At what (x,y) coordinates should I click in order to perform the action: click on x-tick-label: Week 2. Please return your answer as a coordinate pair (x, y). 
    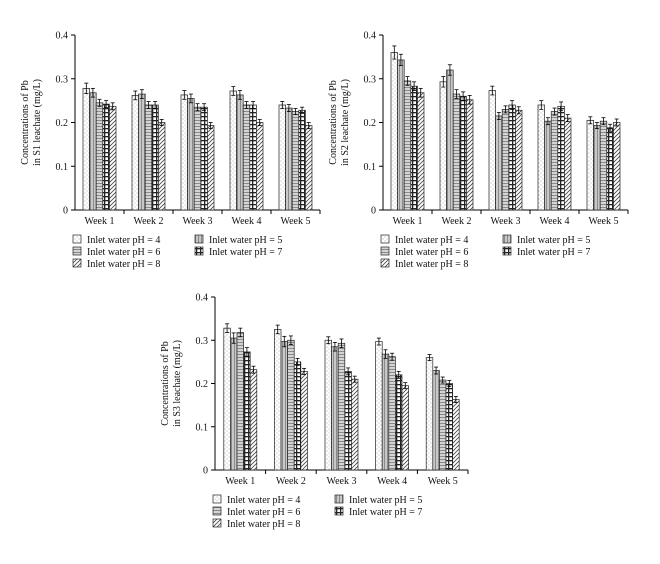
    Looking at the image, I should click on (456, 221).